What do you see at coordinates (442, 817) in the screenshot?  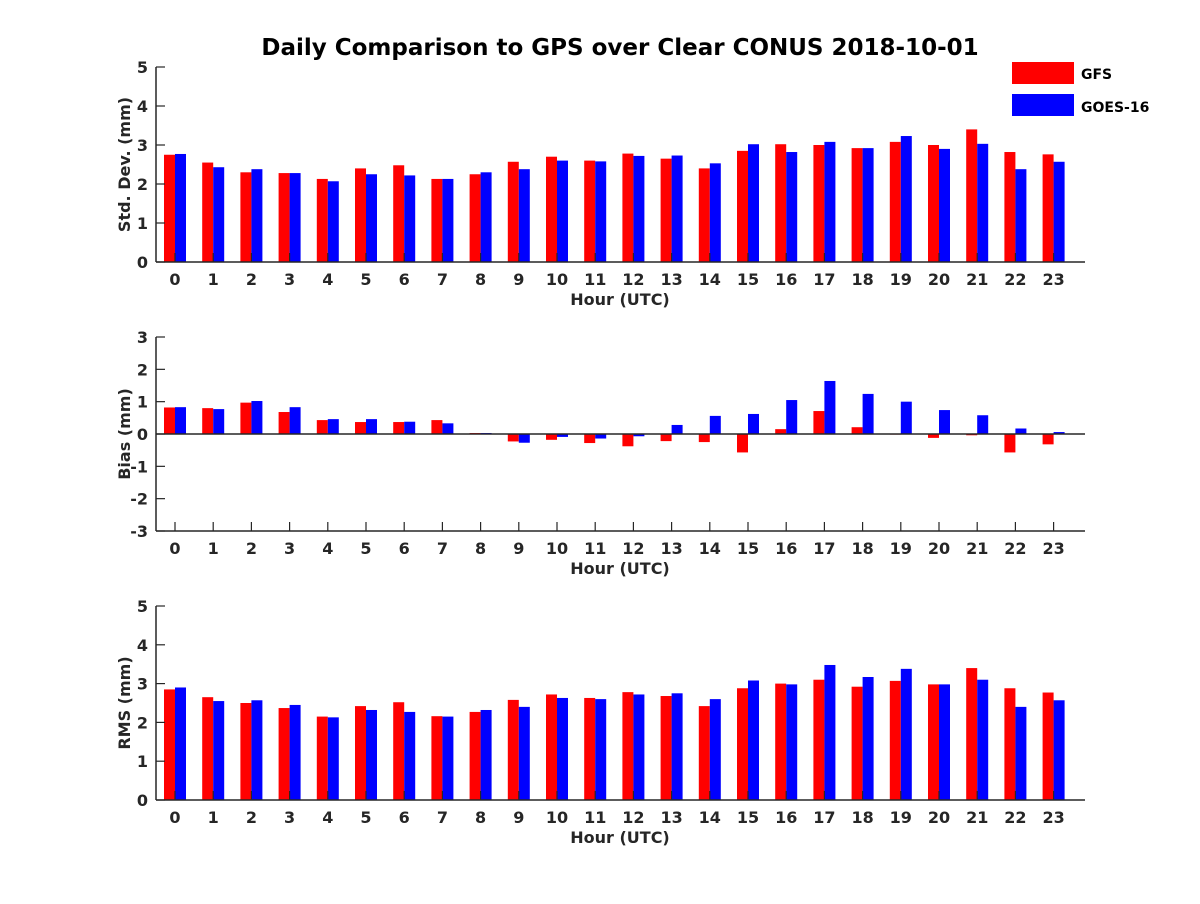 I see `x-tick-label: 7` at bounding box center [442, 817].